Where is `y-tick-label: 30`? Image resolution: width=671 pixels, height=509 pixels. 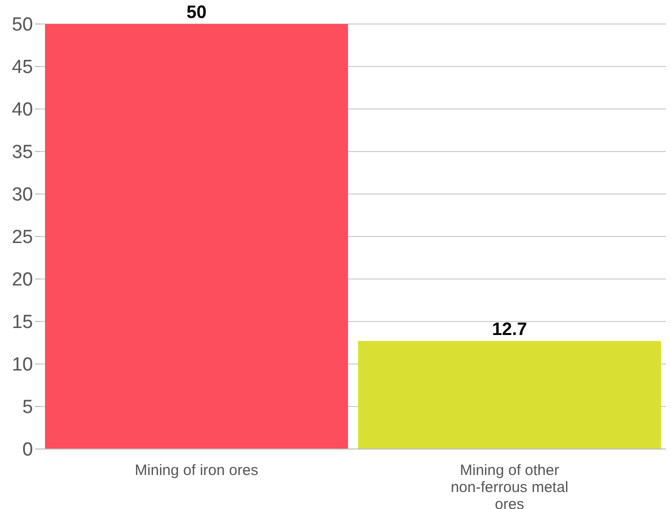
y-tick-label: 30 is located at coordinates (22, 195).